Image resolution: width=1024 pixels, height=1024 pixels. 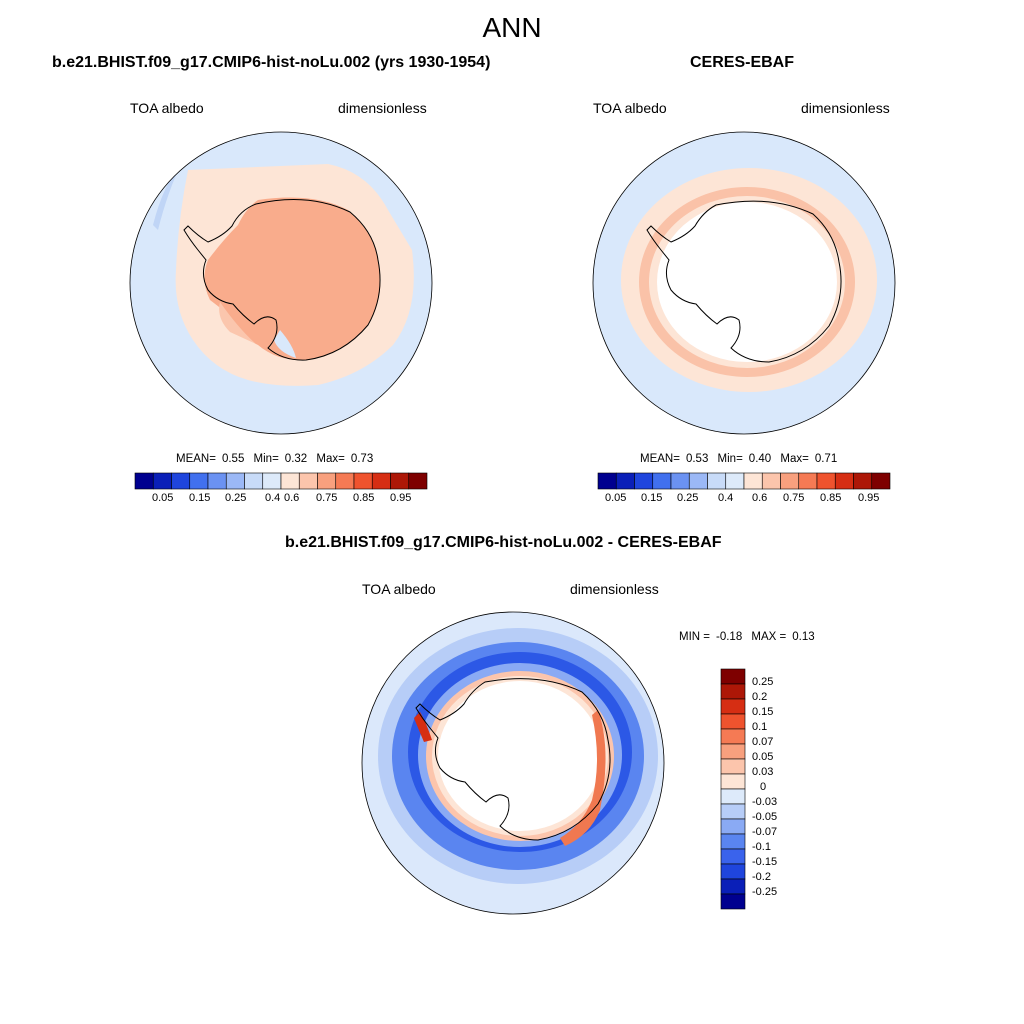 I want to click on panel1-colorbar, so click(x=281, y=481).